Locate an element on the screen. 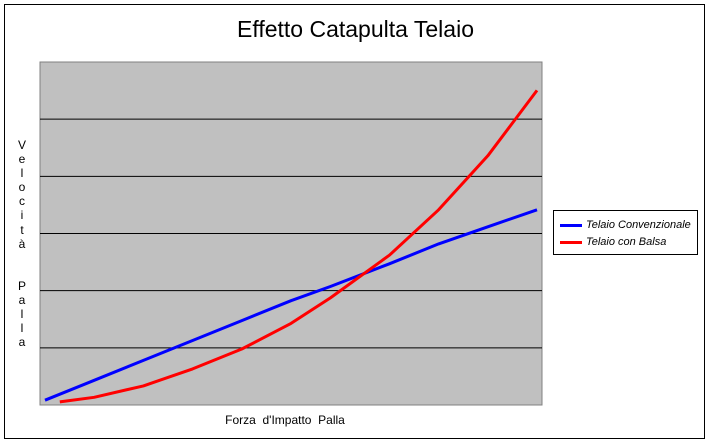 The image size is (711, 445). y-axis-label-char: V is located at coordinates (21, 145).